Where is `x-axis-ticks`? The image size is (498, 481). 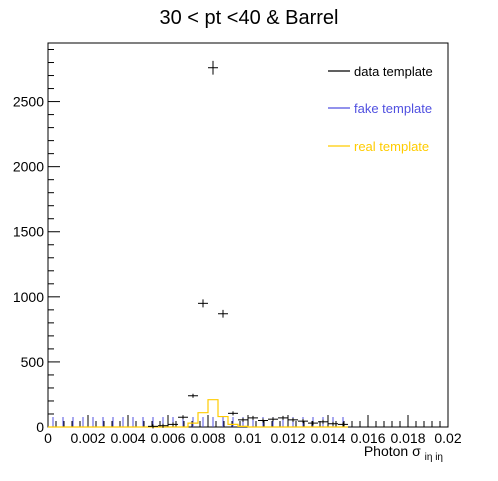
x-axis-ticks is located at coordinates (248, 421).